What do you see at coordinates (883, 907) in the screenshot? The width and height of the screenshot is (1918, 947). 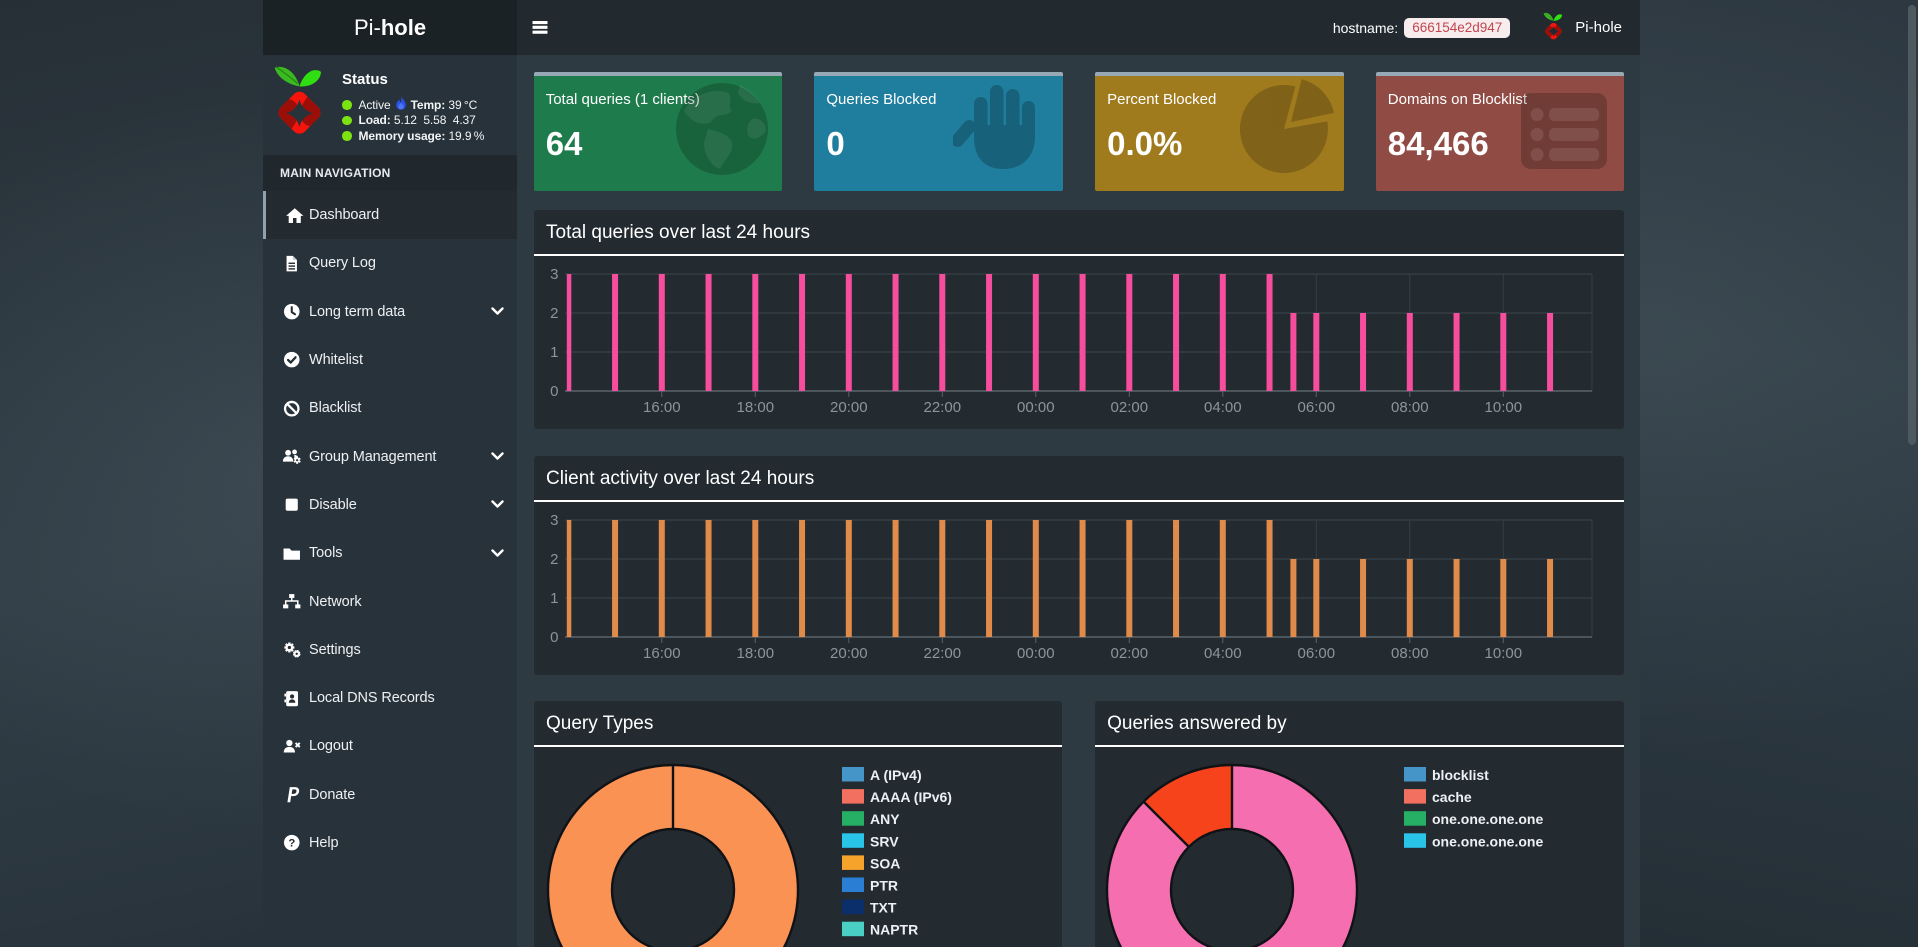 I see `svg-text: TXT` at bounding box center [883, 907].